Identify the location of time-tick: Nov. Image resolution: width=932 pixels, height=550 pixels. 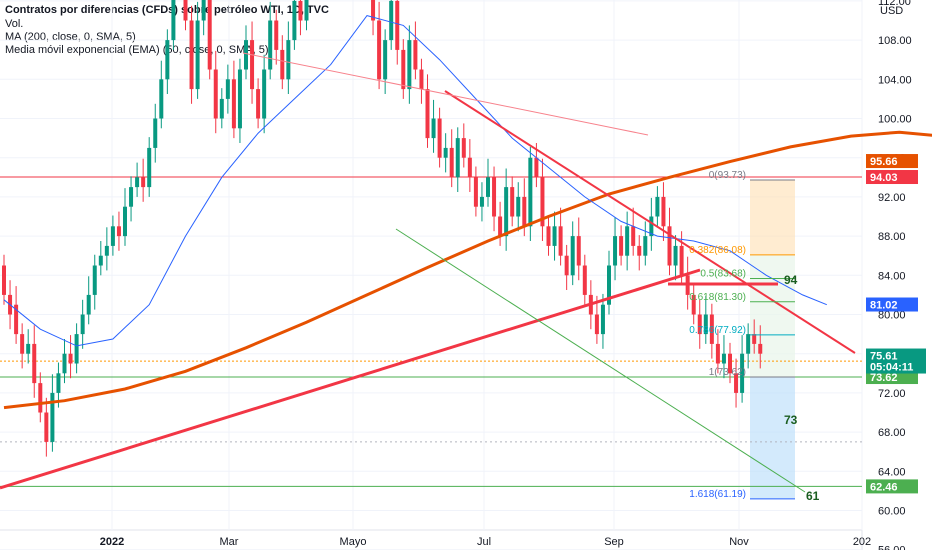
(739, 542).